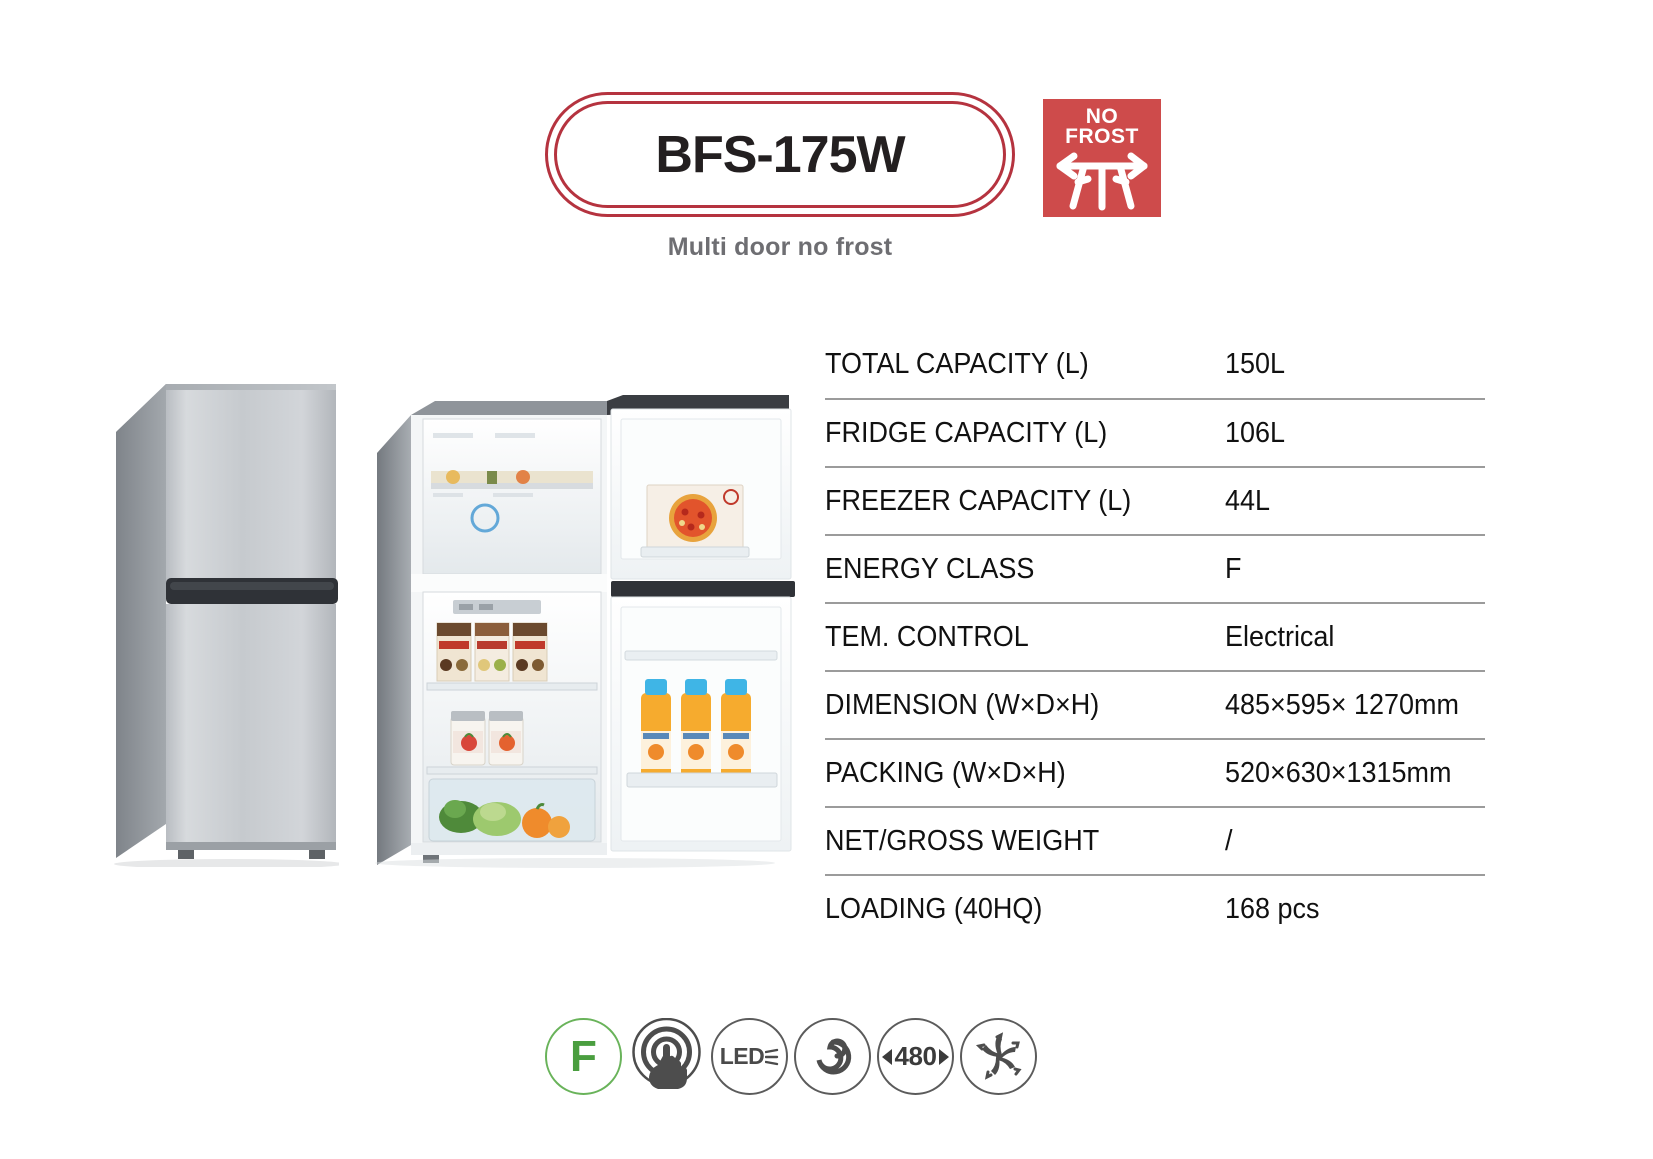 This screenshot has height=1159, width=1653. I want to click on table-row: ENERGY CLASS F, so click(1155, 568).